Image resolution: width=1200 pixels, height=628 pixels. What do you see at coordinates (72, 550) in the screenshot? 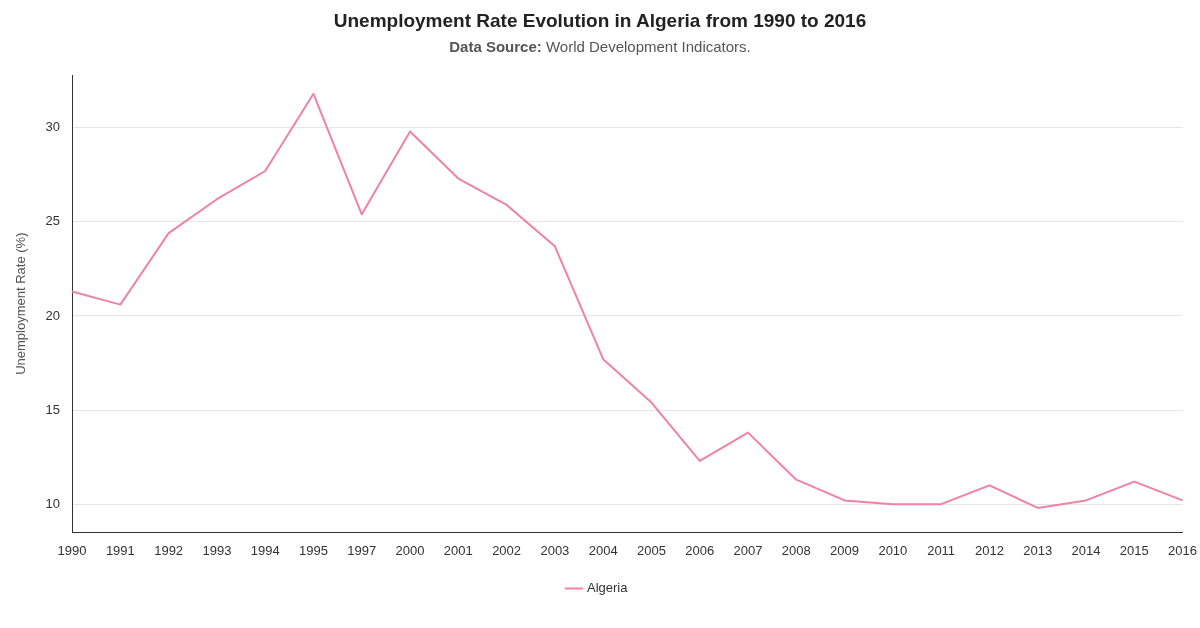
I see `x-tick-label: 1990` at bounding box center [72, 550].